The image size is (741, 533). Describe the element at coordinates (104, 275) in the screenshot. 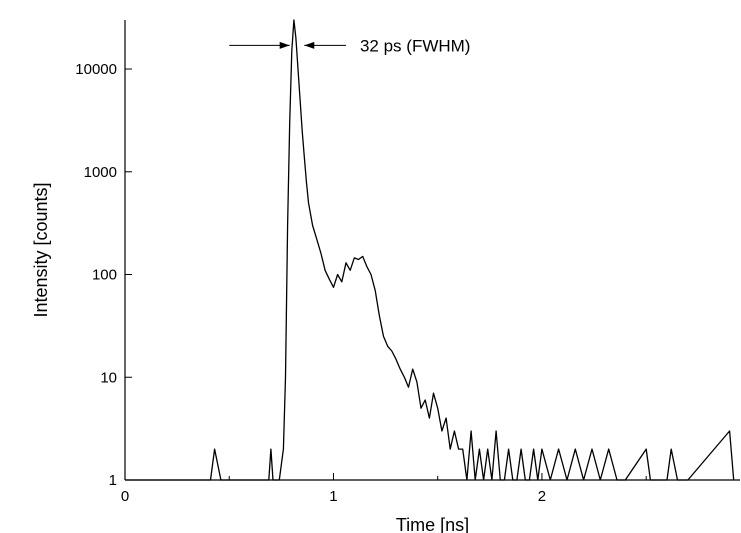

I see `y-tick-label: 100` at that location.